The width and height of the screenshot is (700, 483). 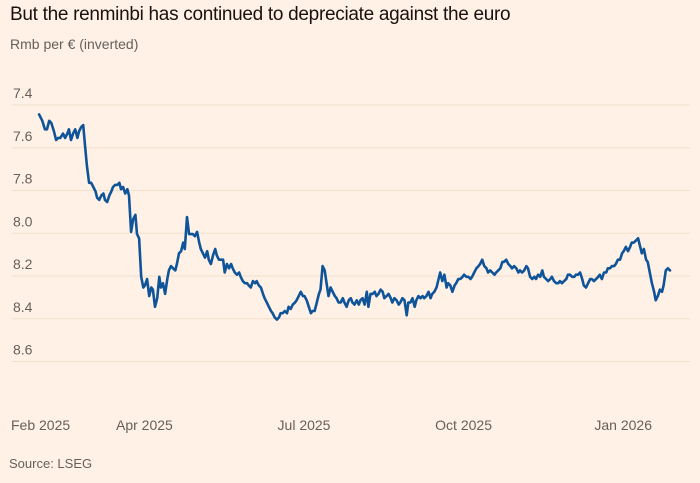 What do you see at coordinates (23, 93) in the screenshot?
I see `y-tick-label: 7.4` at bounding box center [23, 93].